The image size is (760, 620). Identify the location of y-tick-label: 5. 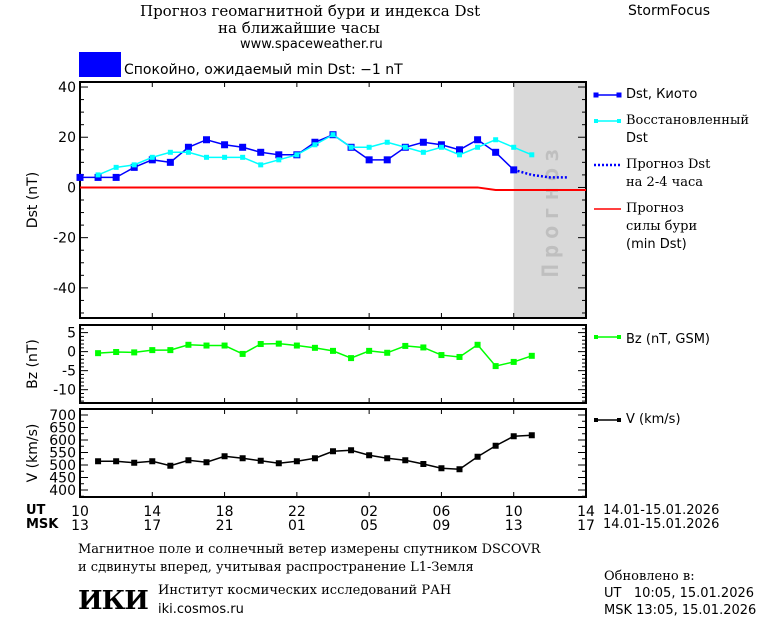
(71, 334).